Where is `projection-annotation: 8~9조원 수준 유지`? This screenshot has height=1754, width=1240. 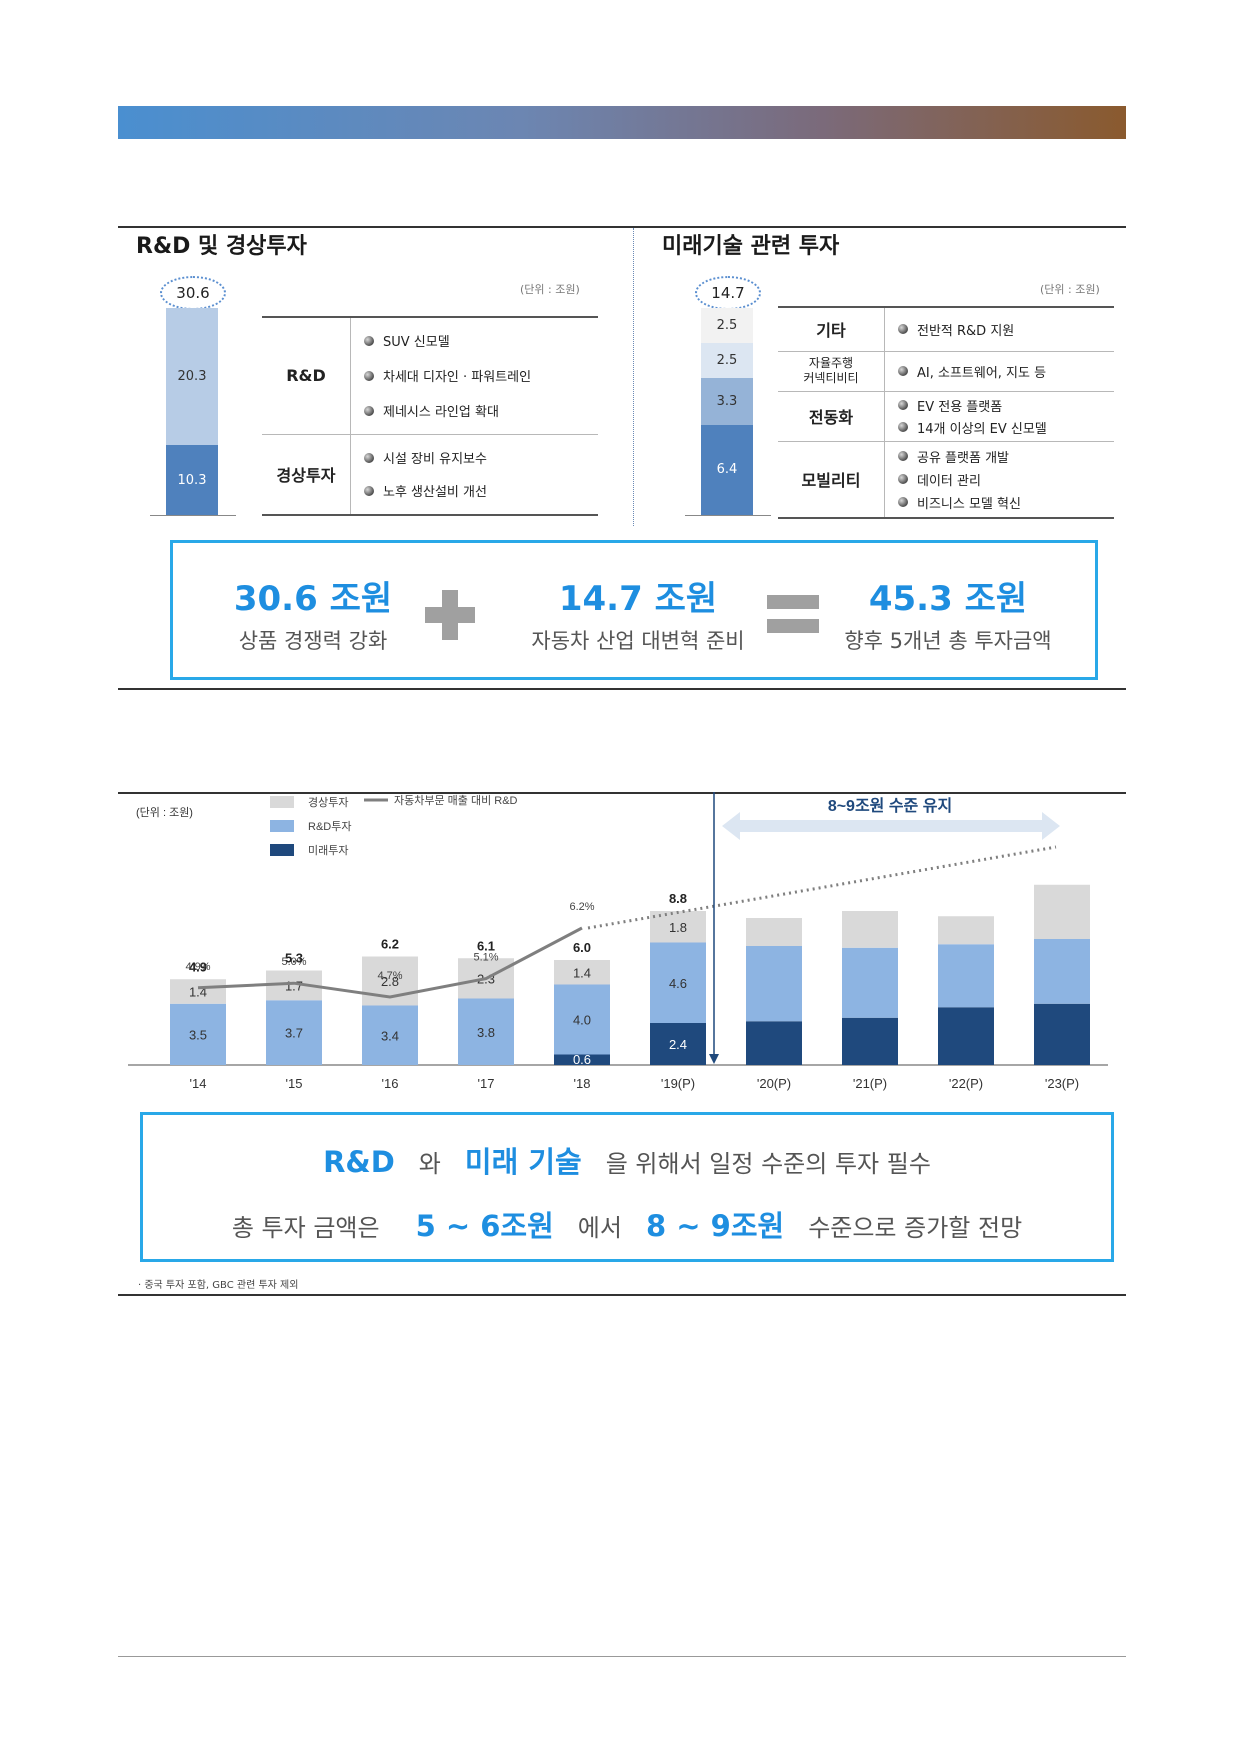 projection-annotation: 8~9조원 수준 유지 is located at coordinates (890, 806).